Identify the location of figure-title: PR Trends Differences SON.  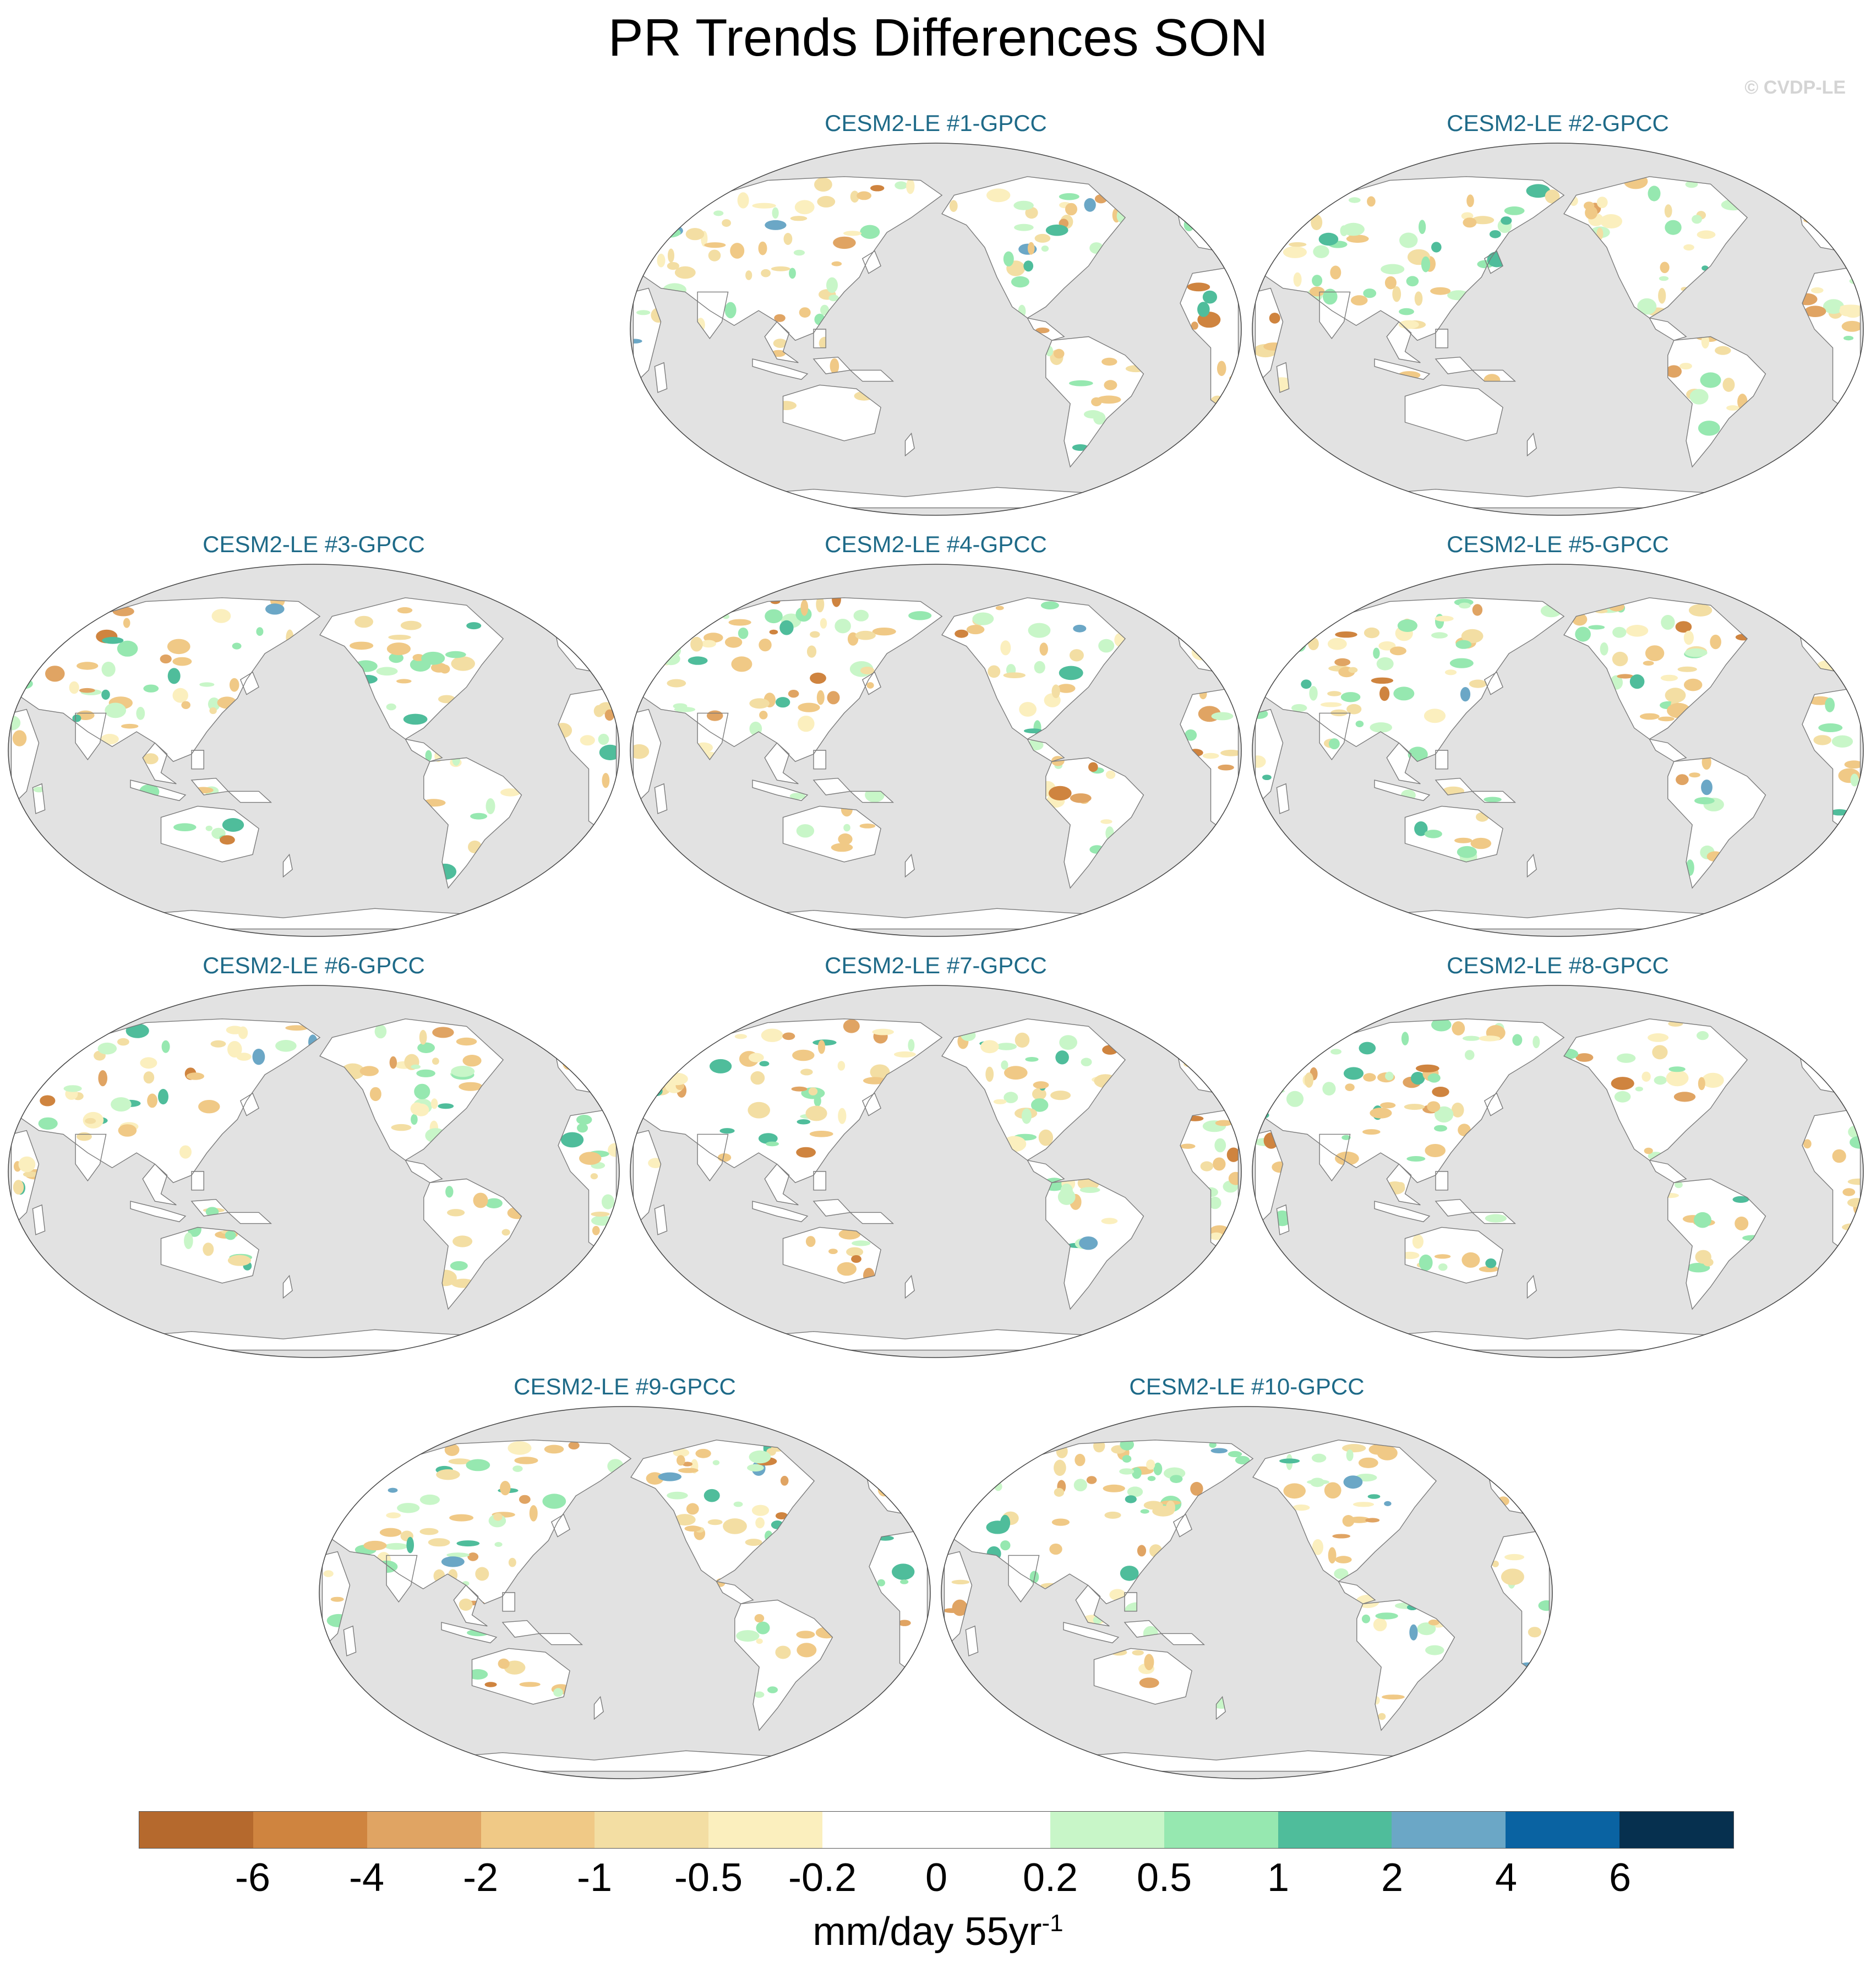
(938, 37).